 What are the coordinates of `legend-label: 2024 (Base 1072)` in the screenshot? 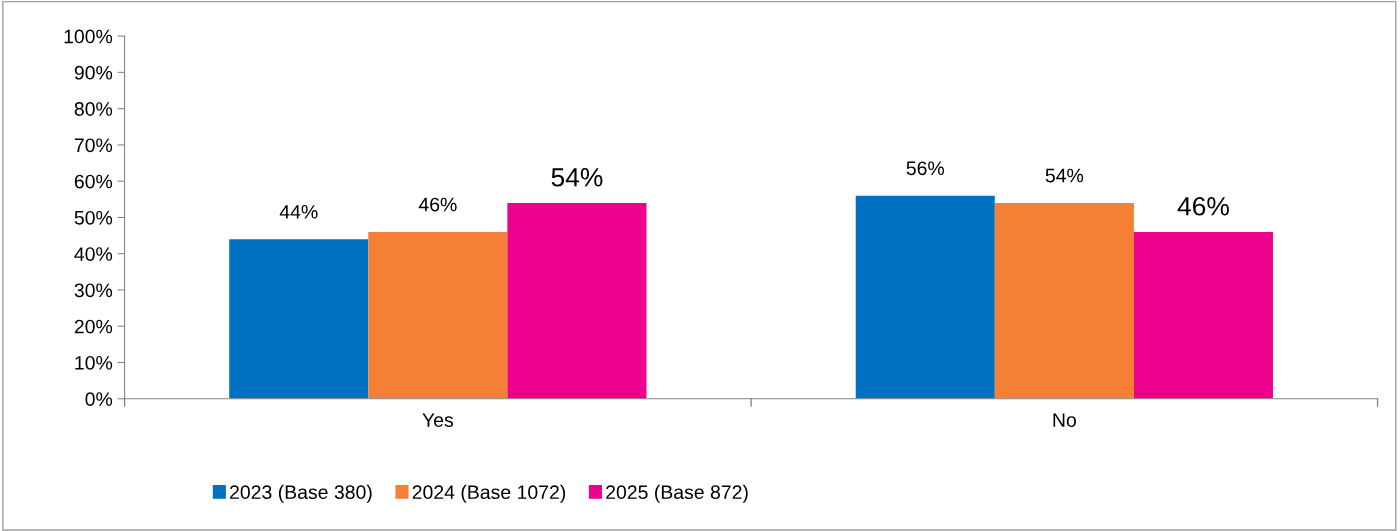 It's located at (489, 493).